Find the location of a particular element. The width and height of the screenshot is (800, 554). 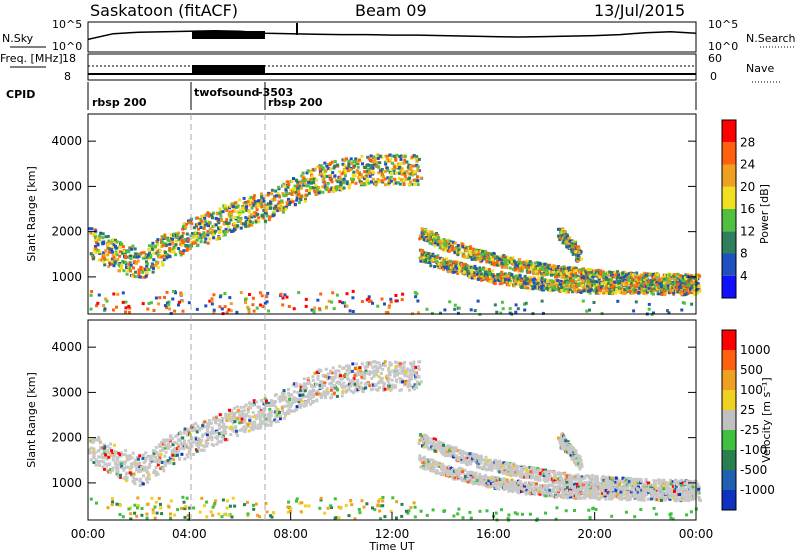

freq-right-tick-bottom: 0 is located at coordinates (713, 76).